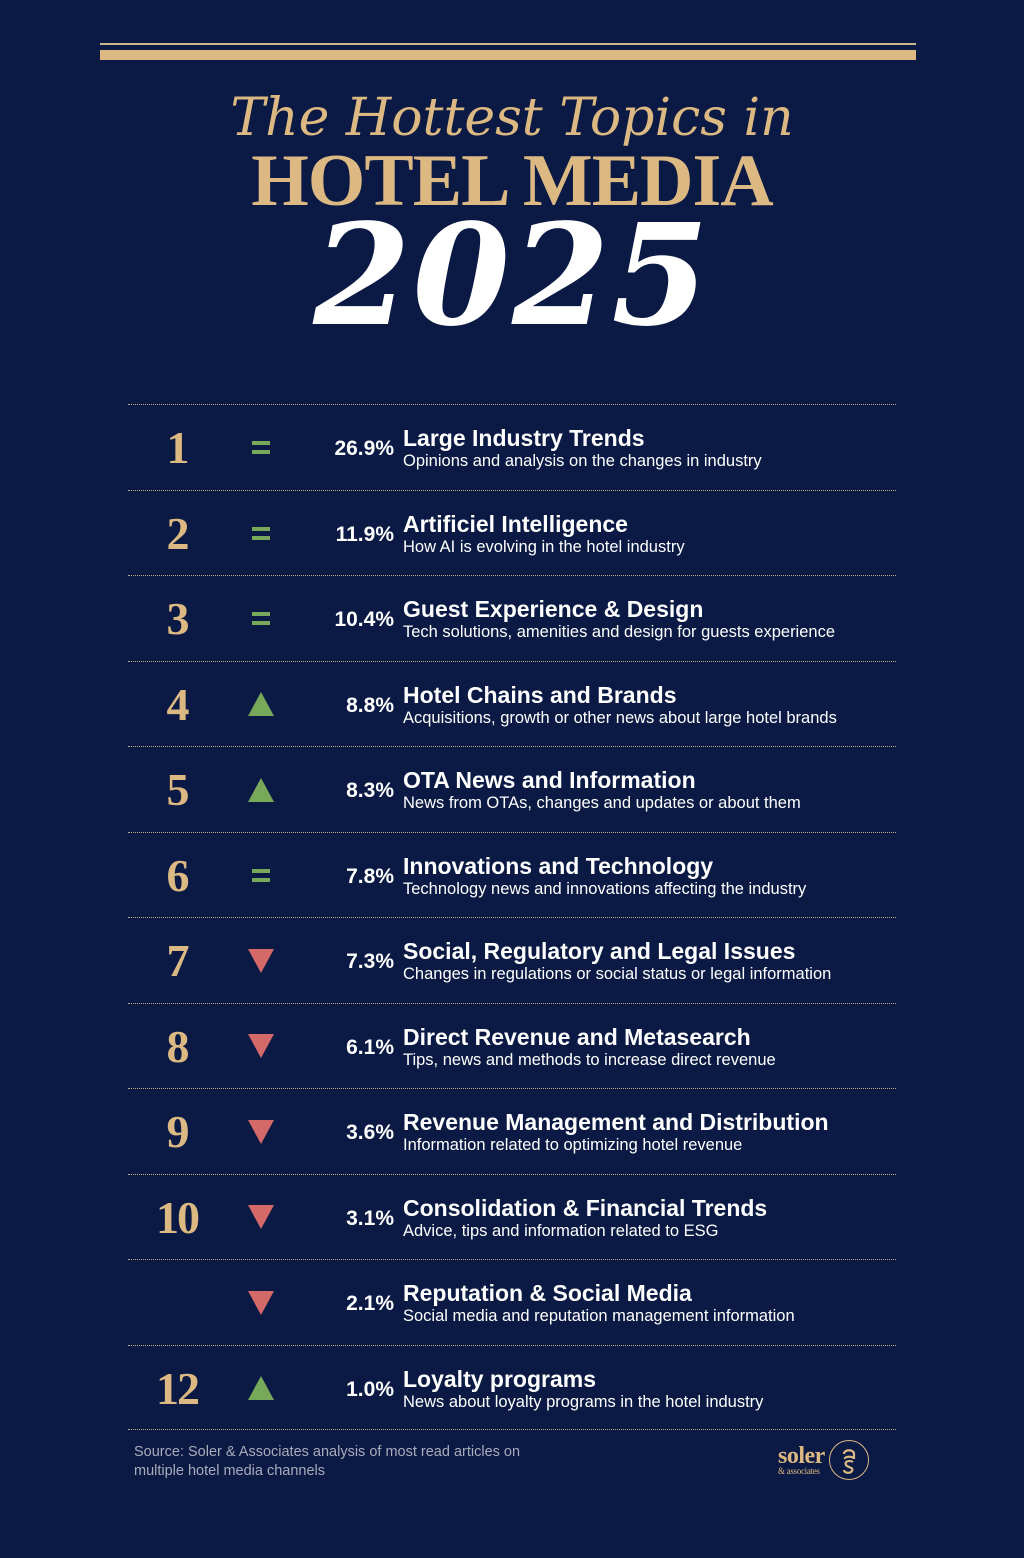 This screenshot has height=1558, width=1024. Describe the element at coordinates (553, 609) in the screenshot. I see `topic-title: Guest Experience & Design` at that location.